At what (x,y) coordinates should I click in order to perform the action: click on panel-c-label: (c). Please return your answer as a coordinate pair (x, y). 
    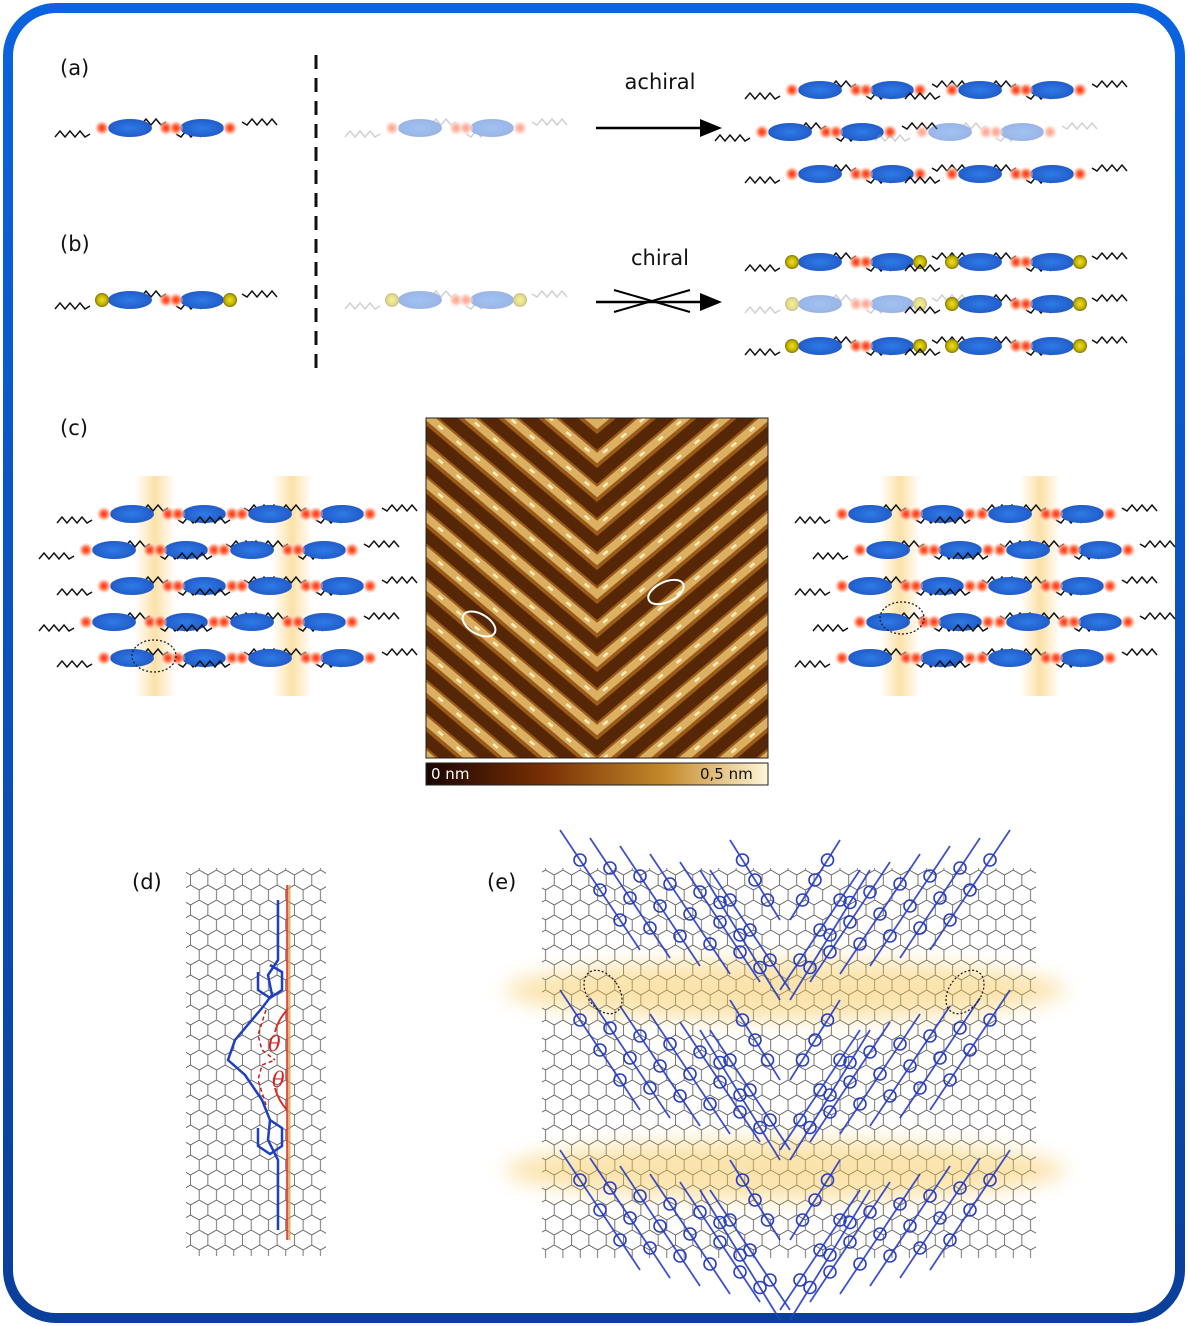
    Looking at the image, I should click on (74, 428).